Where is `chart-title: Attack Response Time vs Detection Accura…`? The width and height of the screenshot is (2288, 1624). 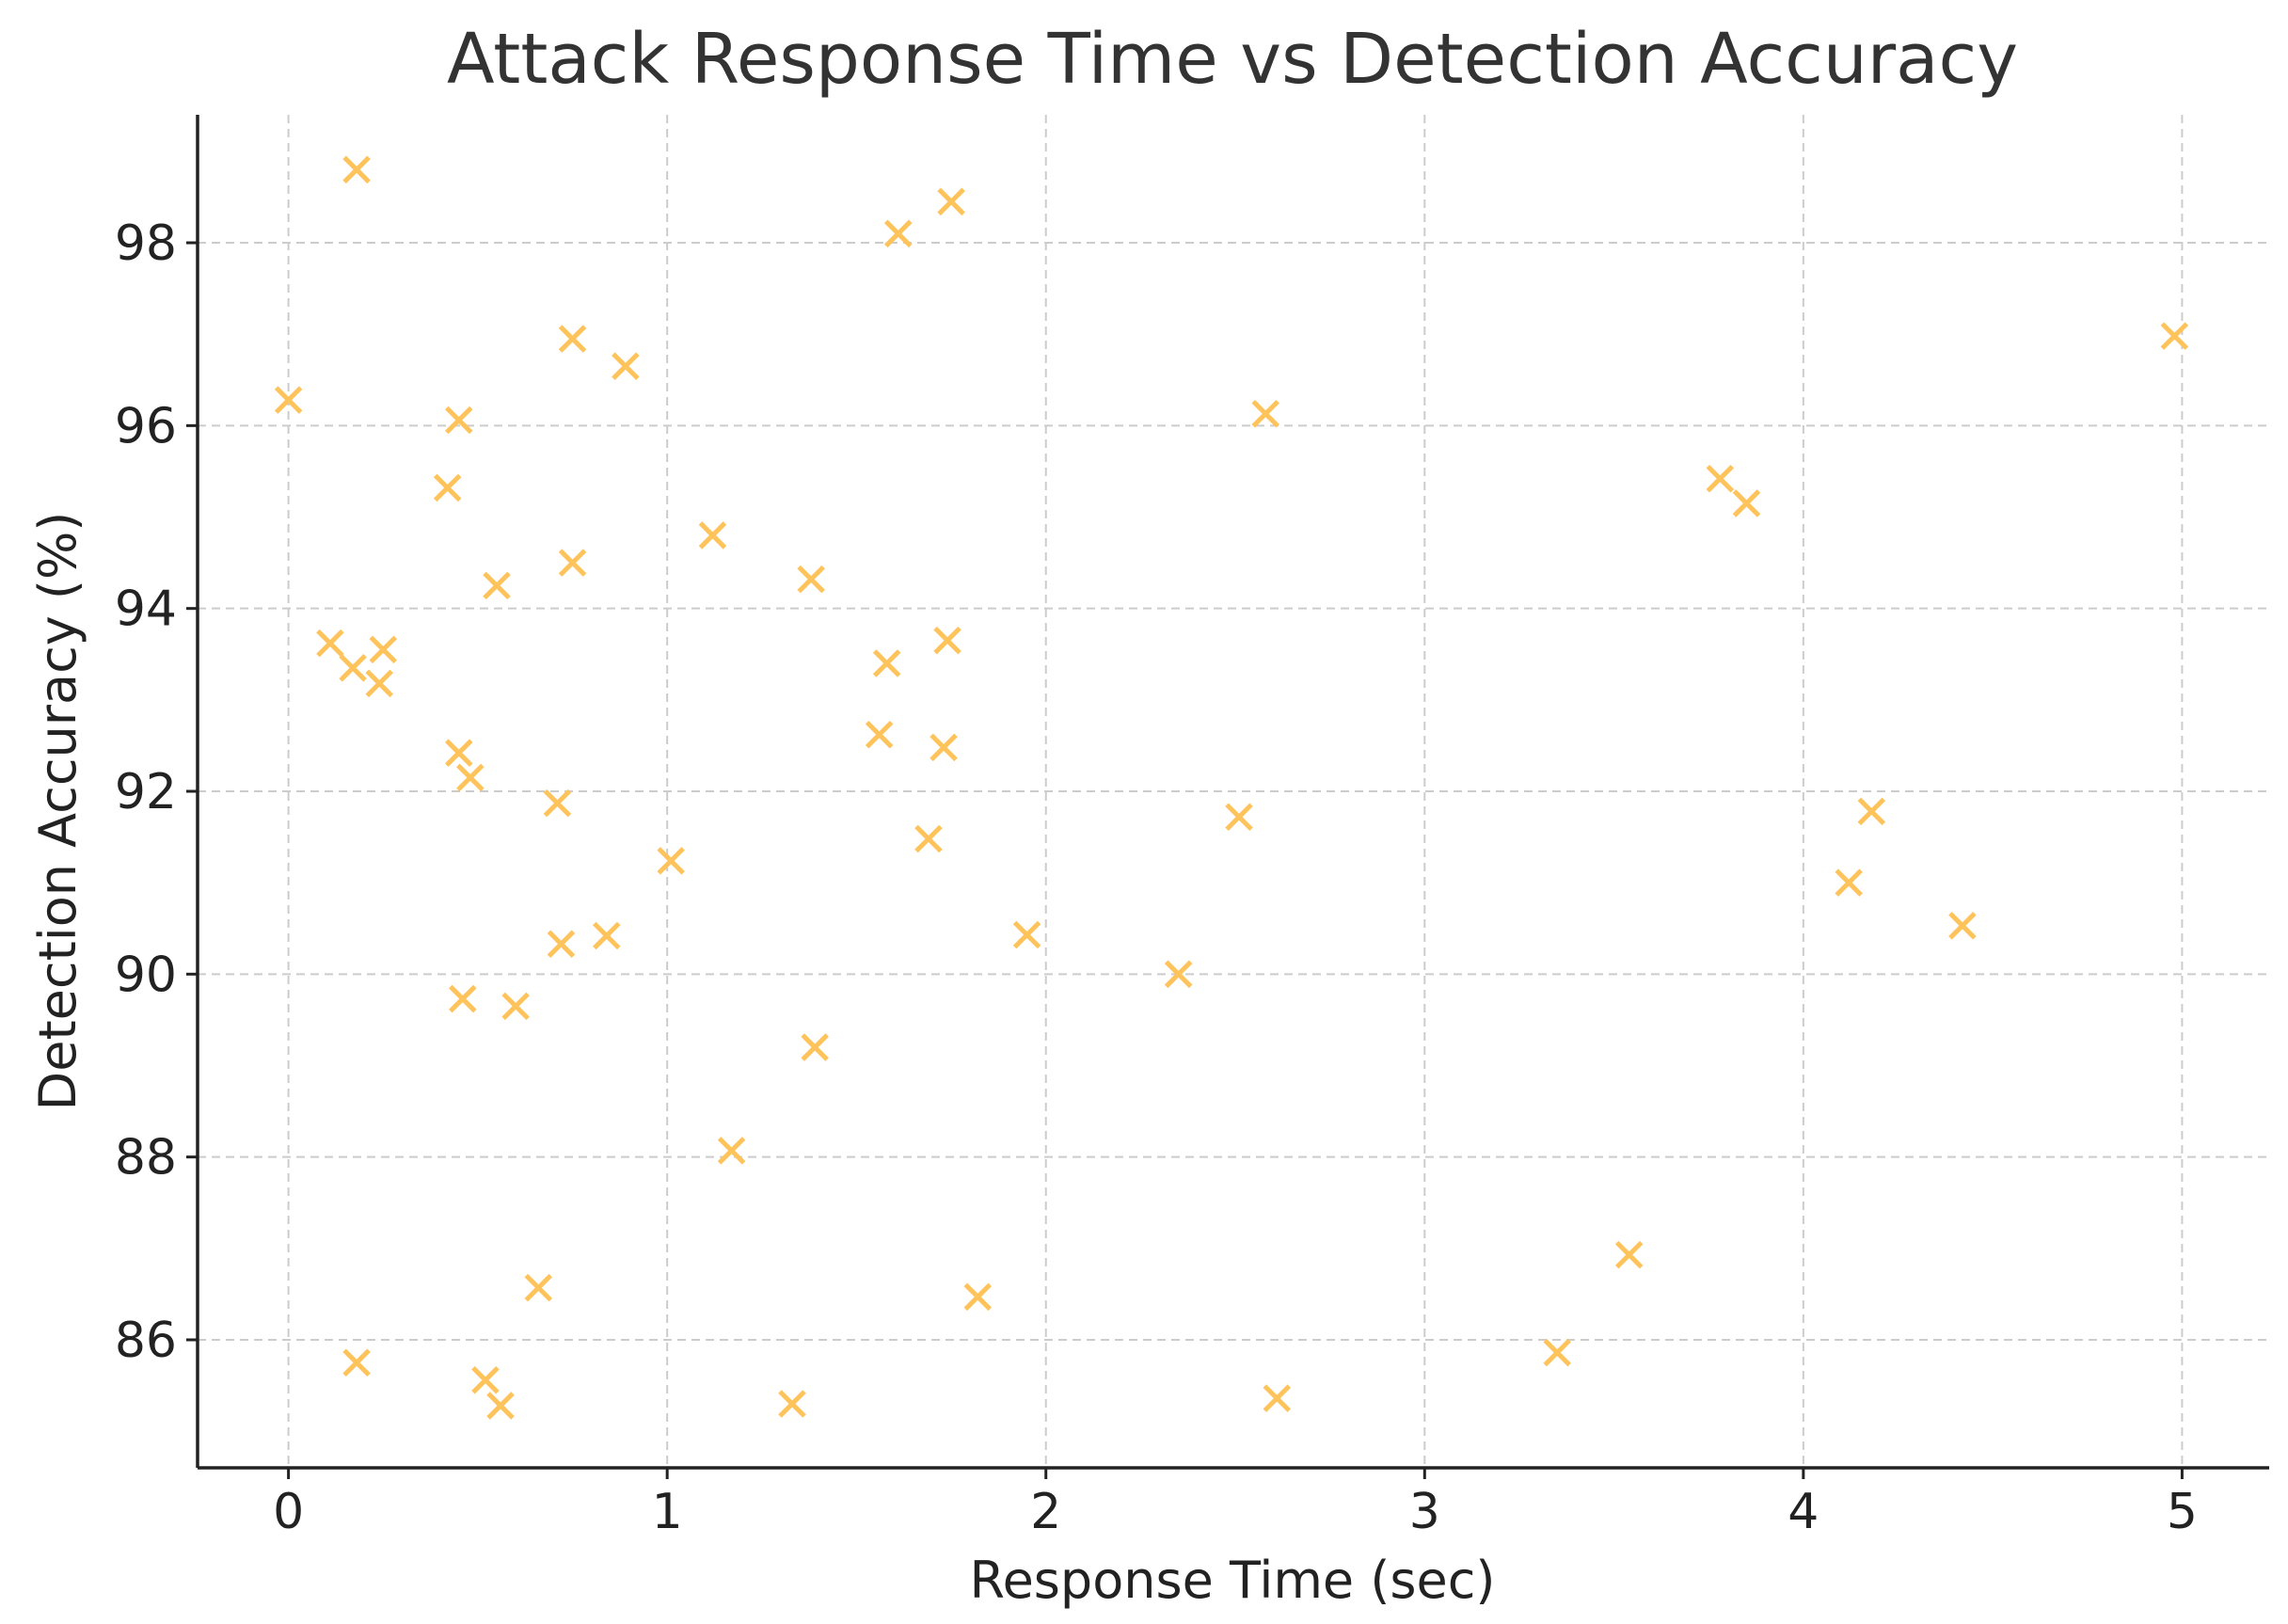 chart-title: Attack Response Time vs Detection Accura… is located at coordinates (1232, 59).